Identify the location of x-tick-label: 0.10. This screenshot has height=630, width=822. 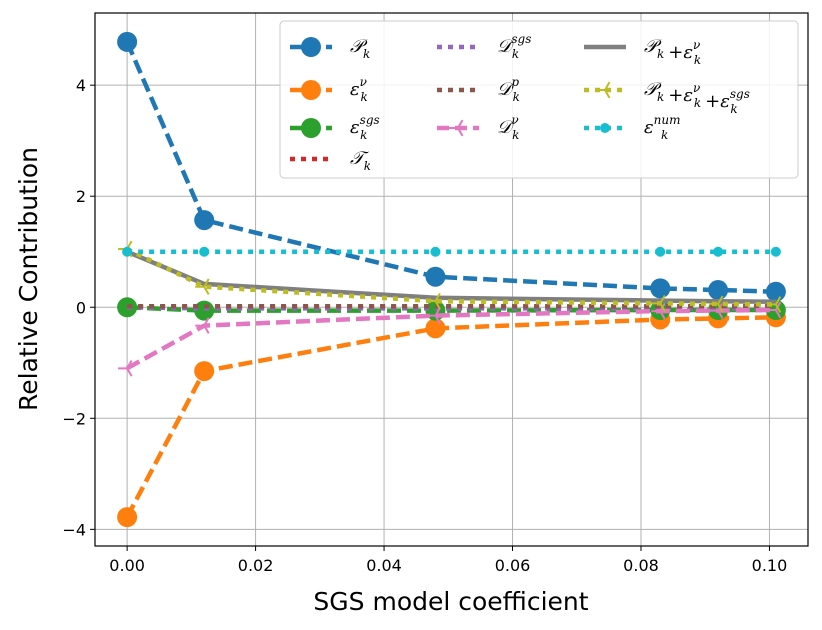
(770, 565).